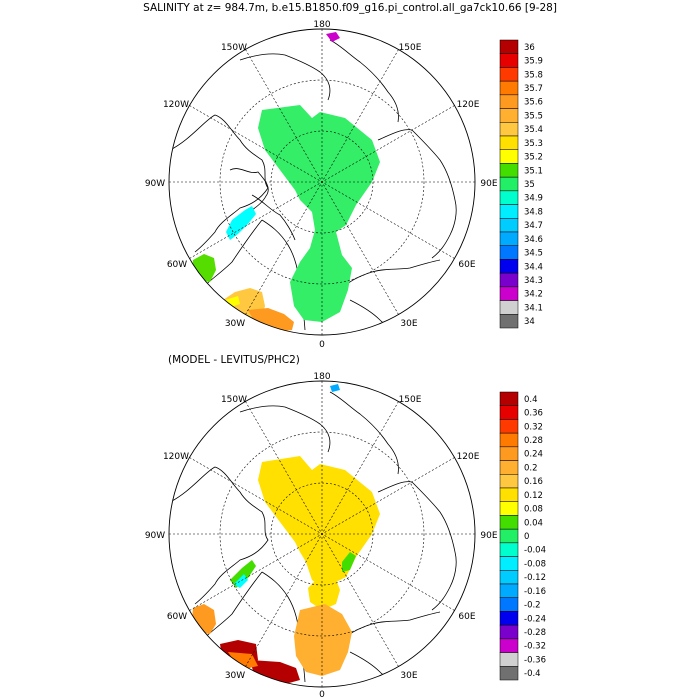 This screenshot has height=700, width=700. Describe the element at coordinates (322, 695) in the screenshot. I see `lon-label-0-b: 0` at that location.